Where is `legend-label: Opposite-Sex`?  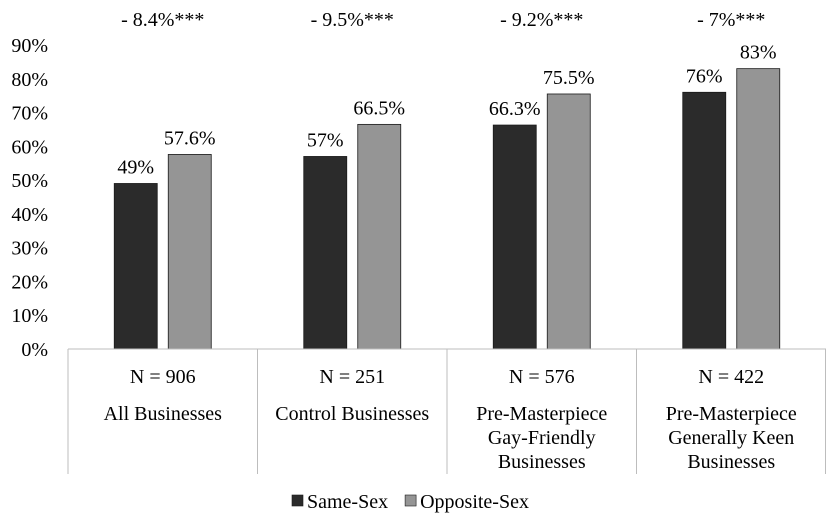
legend-label: Opposite-Sex is located at coordinates (474, 502).